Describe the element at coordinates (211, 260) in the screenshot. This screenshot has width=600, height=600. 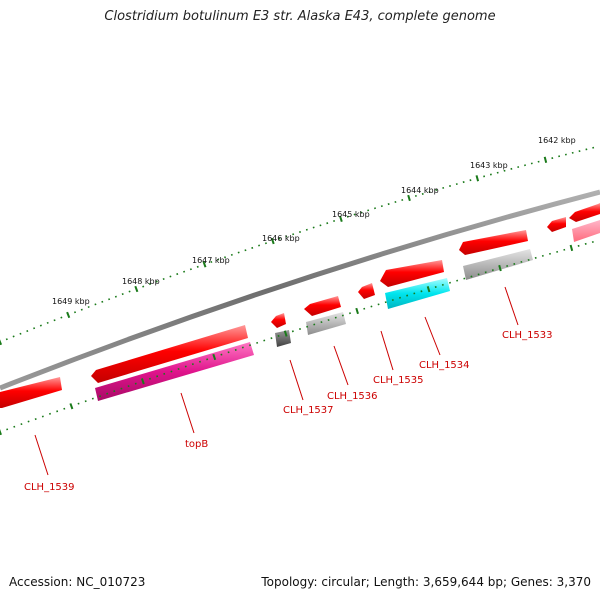
I see `ruler-label-1647: 1647 kbp` at that location.